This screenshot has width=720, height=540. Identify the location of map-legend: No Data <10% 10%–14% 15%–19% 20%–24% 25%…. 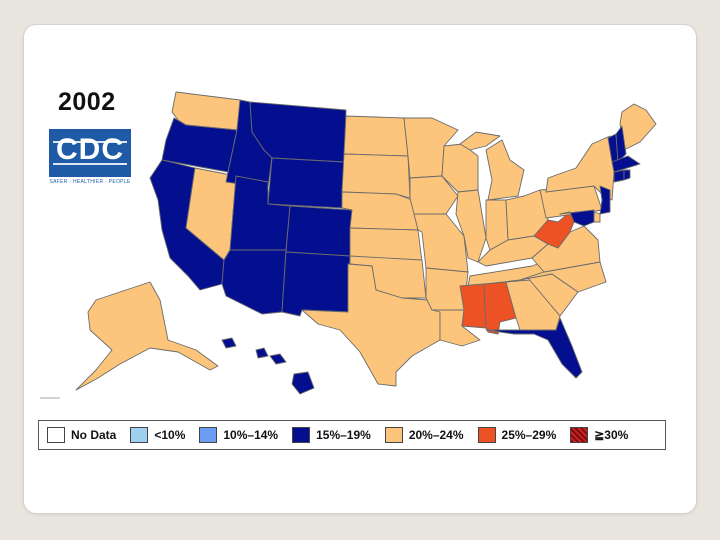
(352, 435).